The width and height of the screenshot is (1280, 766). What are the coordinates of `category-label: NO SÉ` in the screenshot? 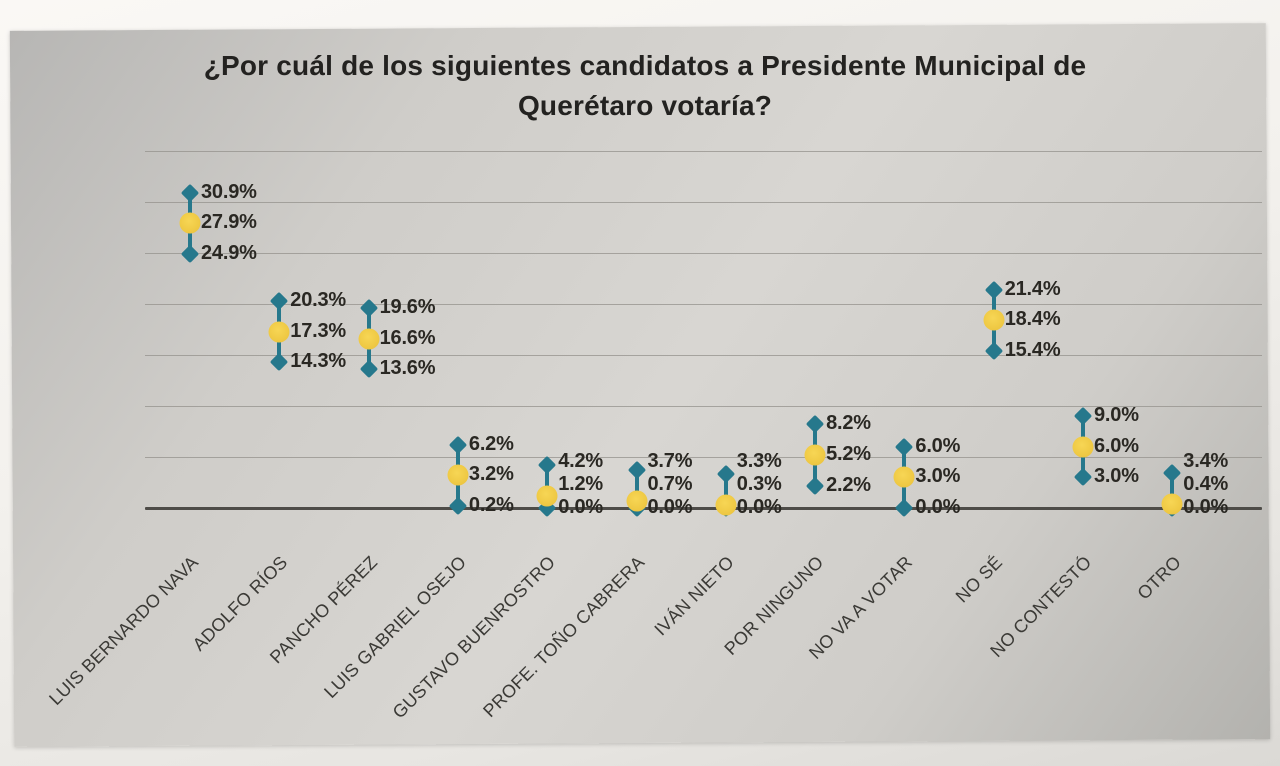 It's located at (978, 579).